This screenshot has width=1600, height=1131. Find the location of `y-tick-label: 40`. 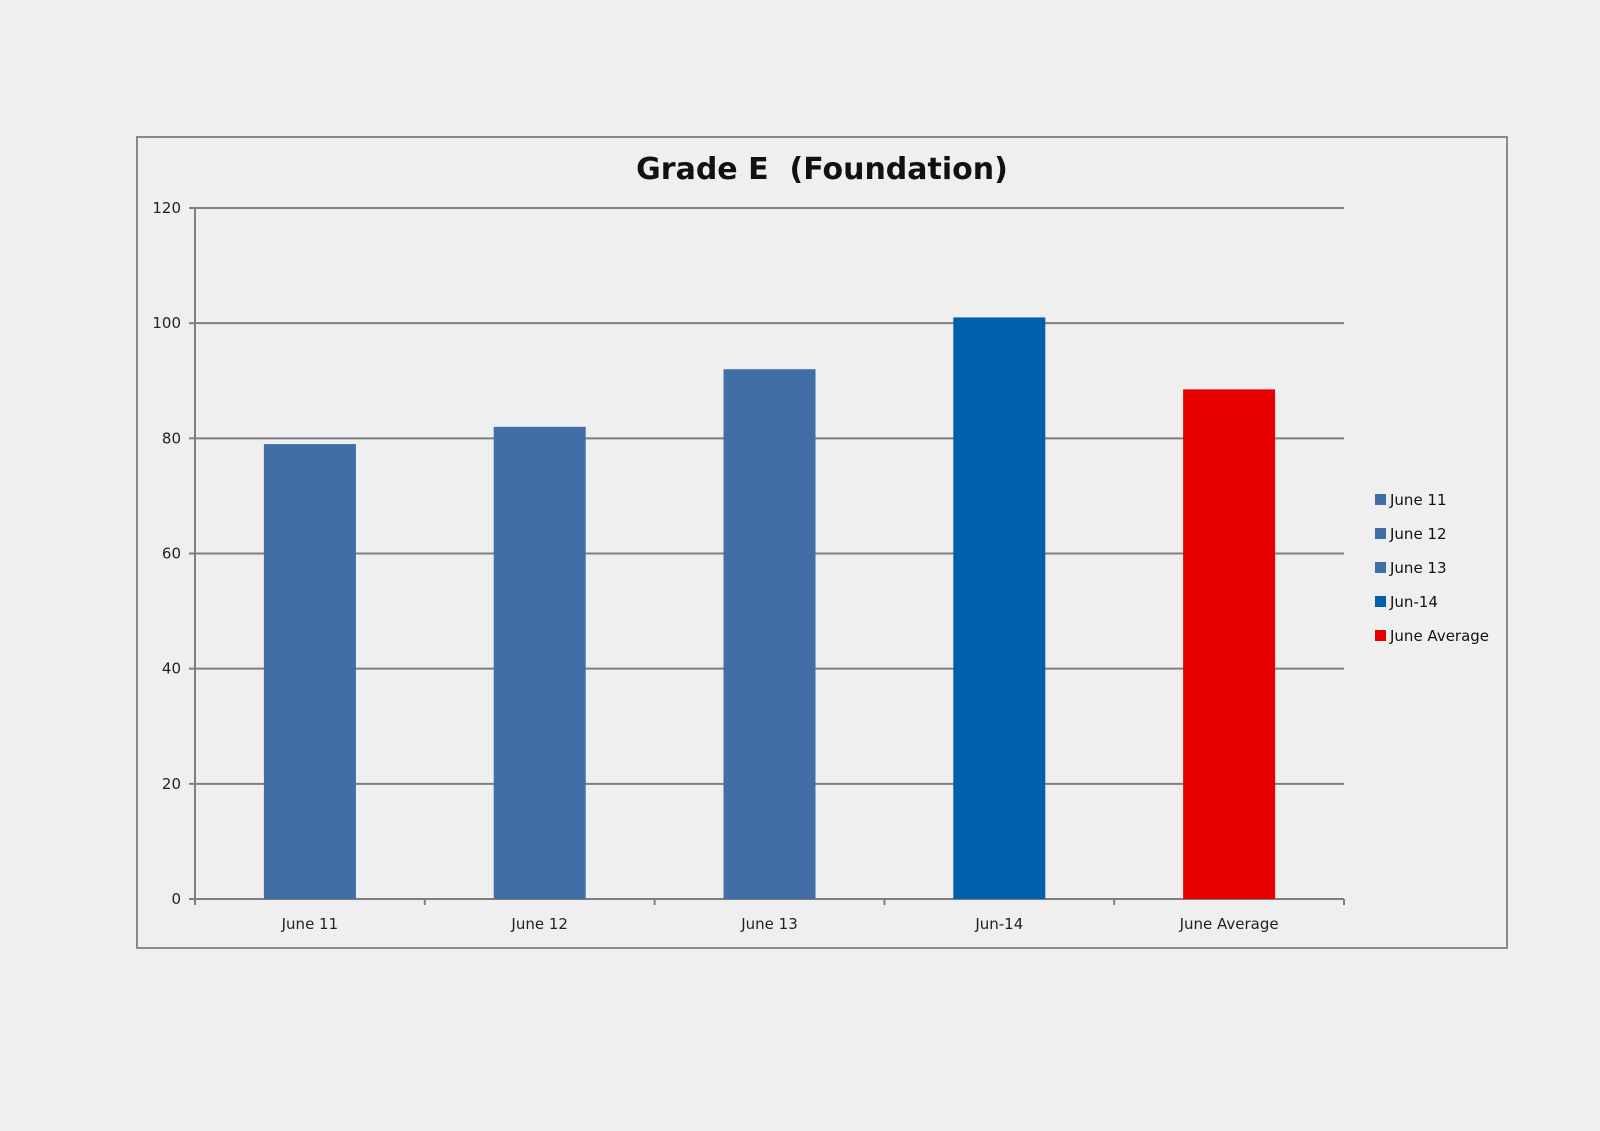

y-tick-label: 40 is located at coordinates (171, 669).